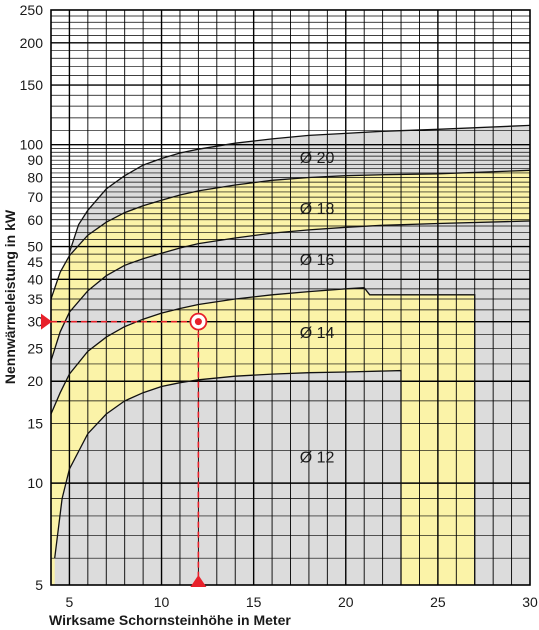 The image size is (539, 630). Describe the element at coordinates (124, 449) in the screenshot. I see `reference-annotation` at that location.